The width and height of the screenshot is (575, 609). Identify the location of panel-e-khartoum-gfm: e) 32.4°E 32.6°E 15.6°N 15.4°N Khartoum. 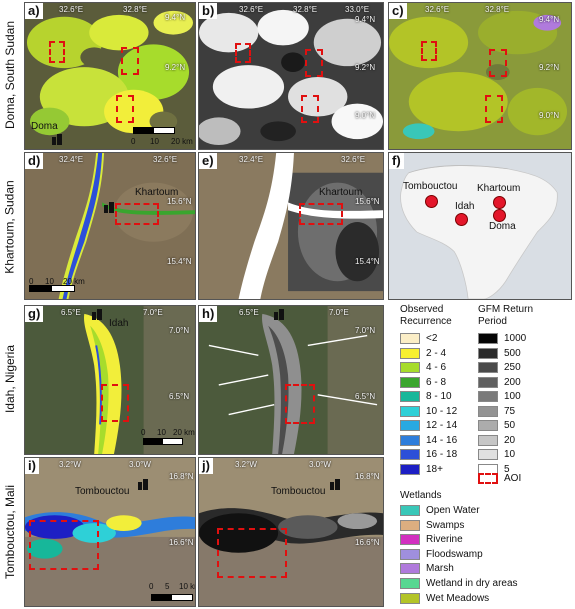
(291, 226).